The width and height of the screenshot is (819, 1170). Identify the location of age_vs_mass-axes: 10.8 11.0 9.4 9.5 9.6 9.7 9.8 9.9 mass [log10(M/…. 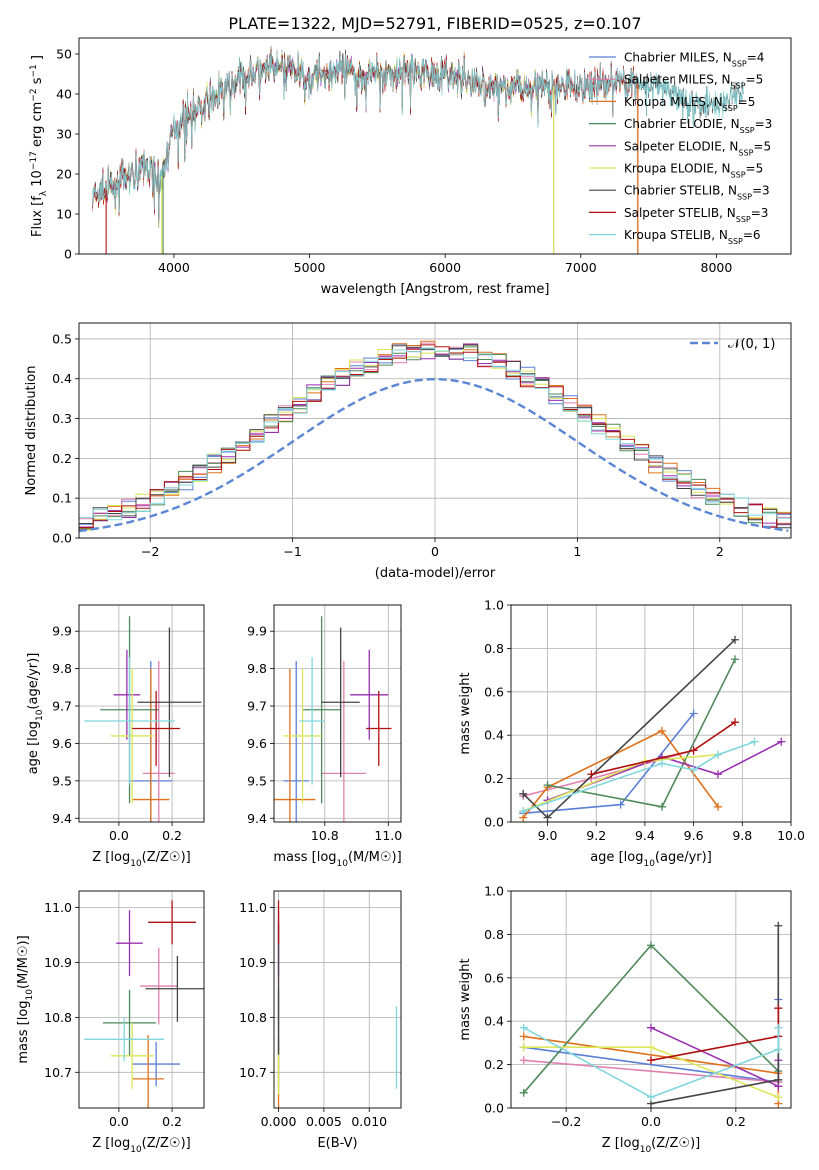
(324, 737).